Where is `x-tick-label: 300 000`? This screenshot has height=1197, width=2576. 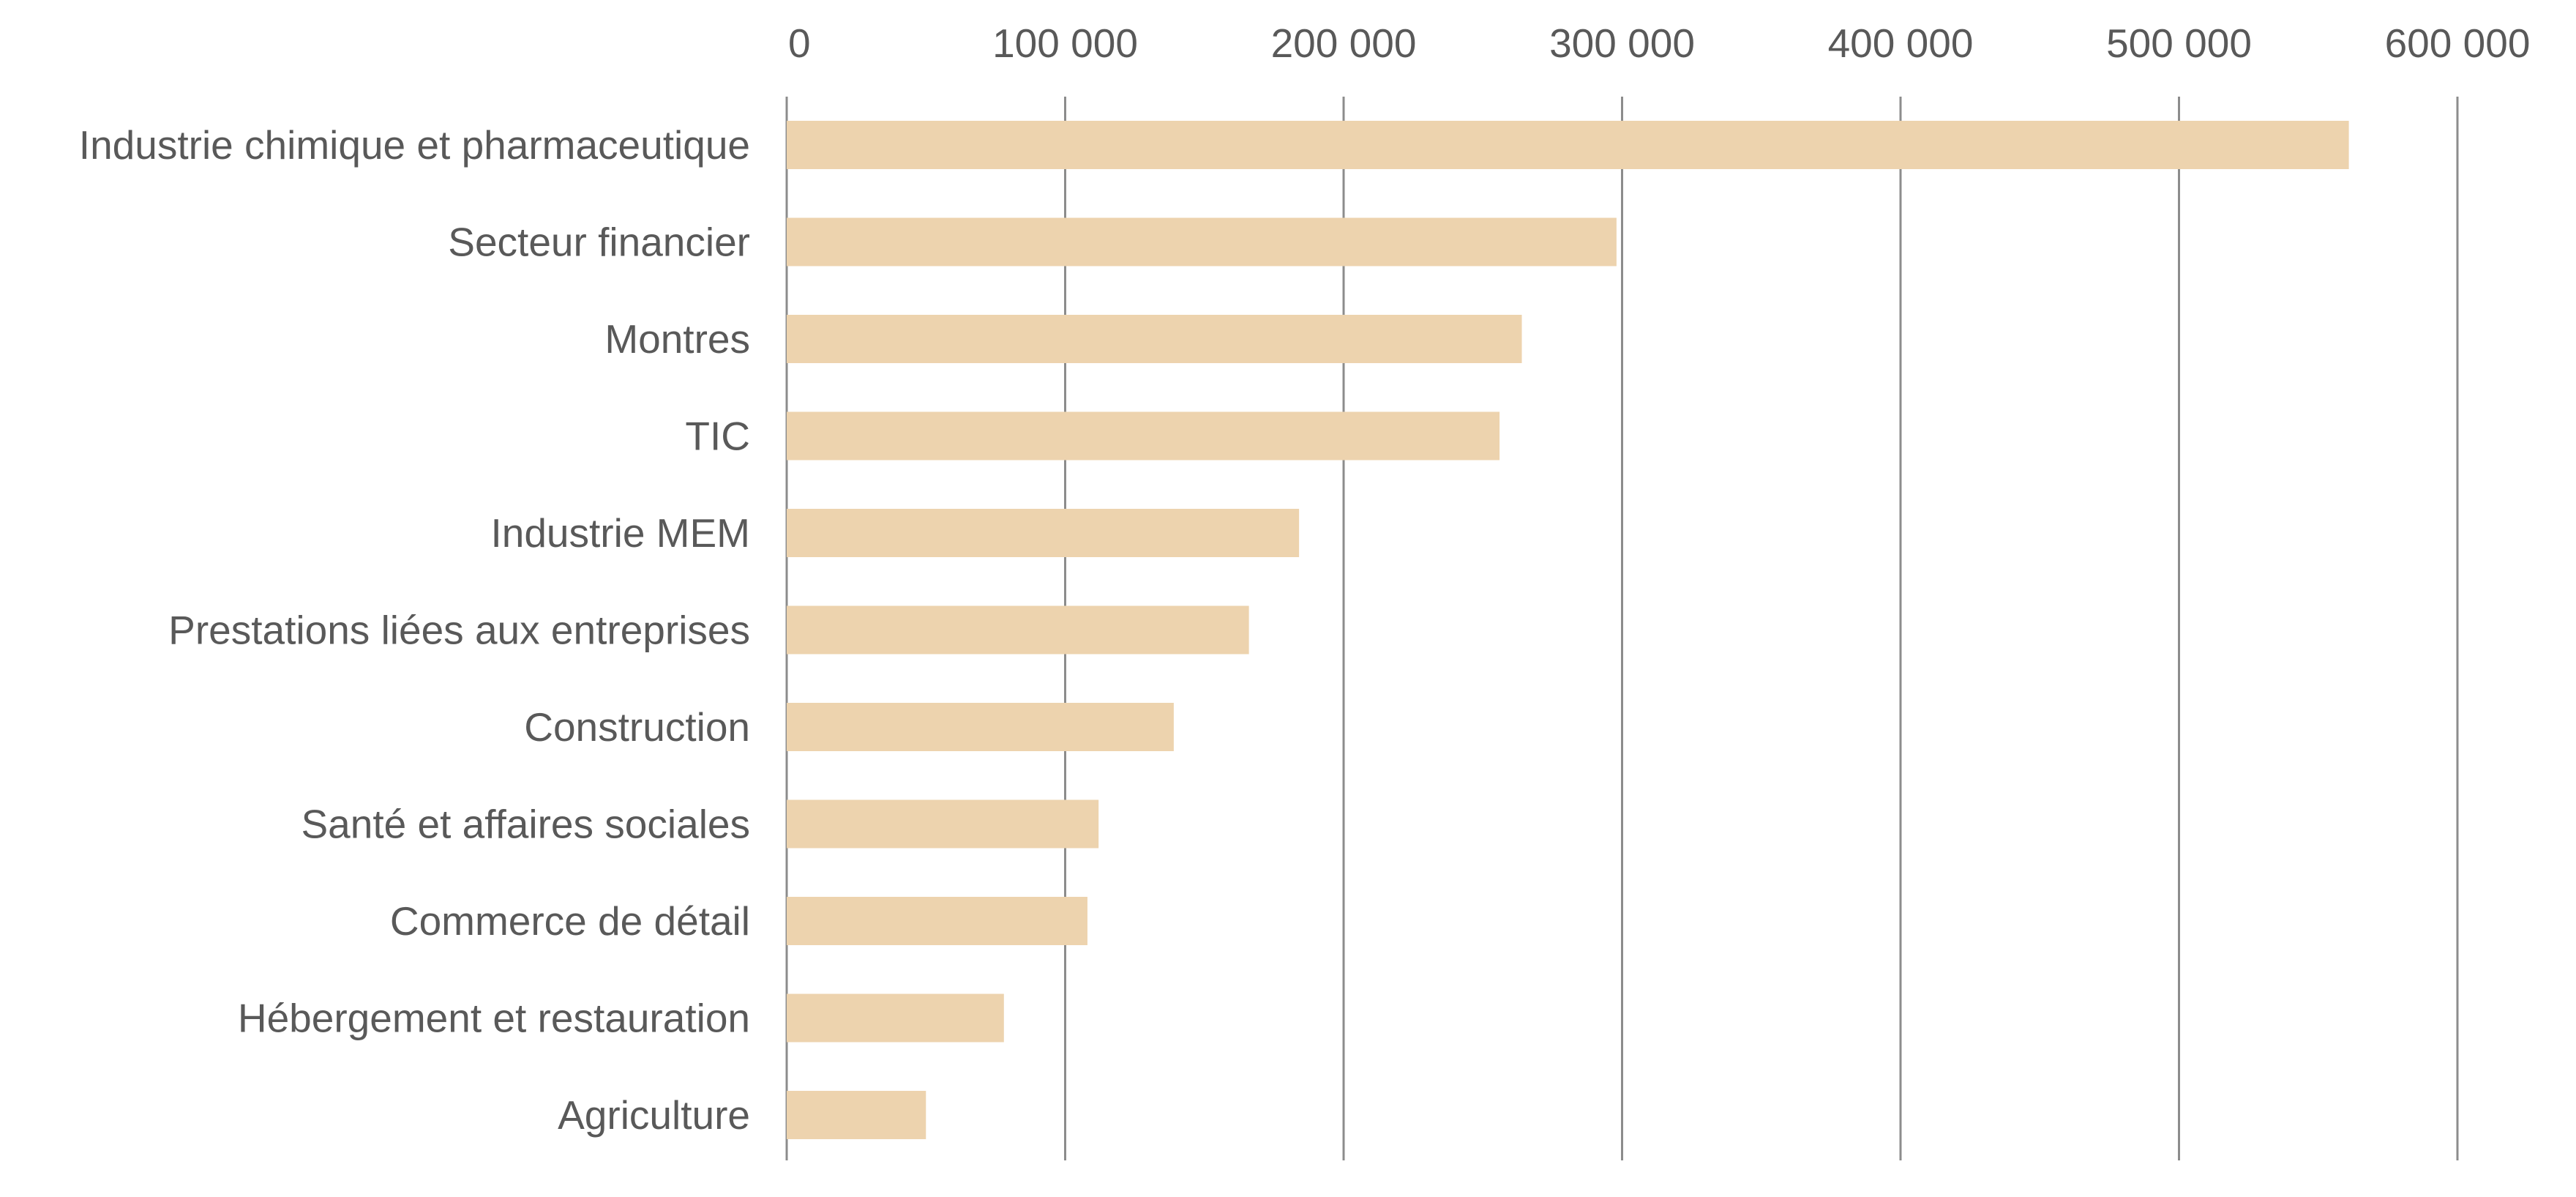
x-tick-label: 300 000 is located at coordinates (1622, 43).